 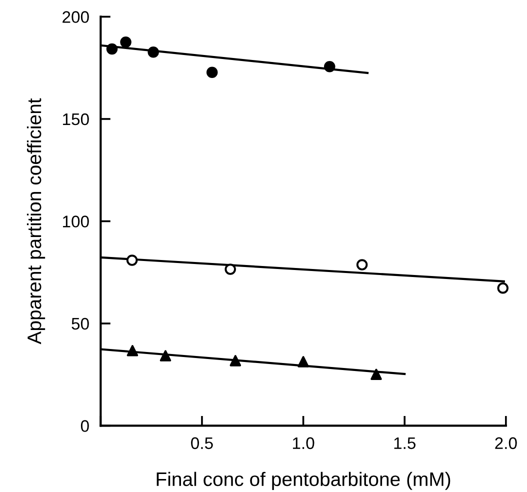 What do you see at coordinates (80, 324) in the screenshot?
I see `y-tick-label: 50` at bounding box center [80, 324].